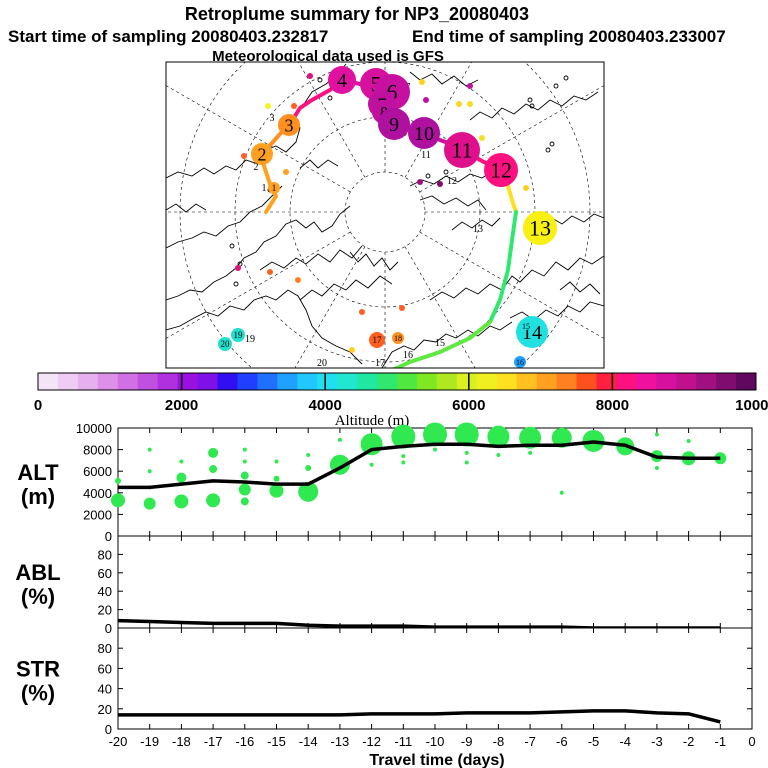 Image resolution: width=768 pixels, height=768 pixels. Describe the element at coordinates (213, 741) in the screenshot. I see `x-tick-label: -17` at that location.